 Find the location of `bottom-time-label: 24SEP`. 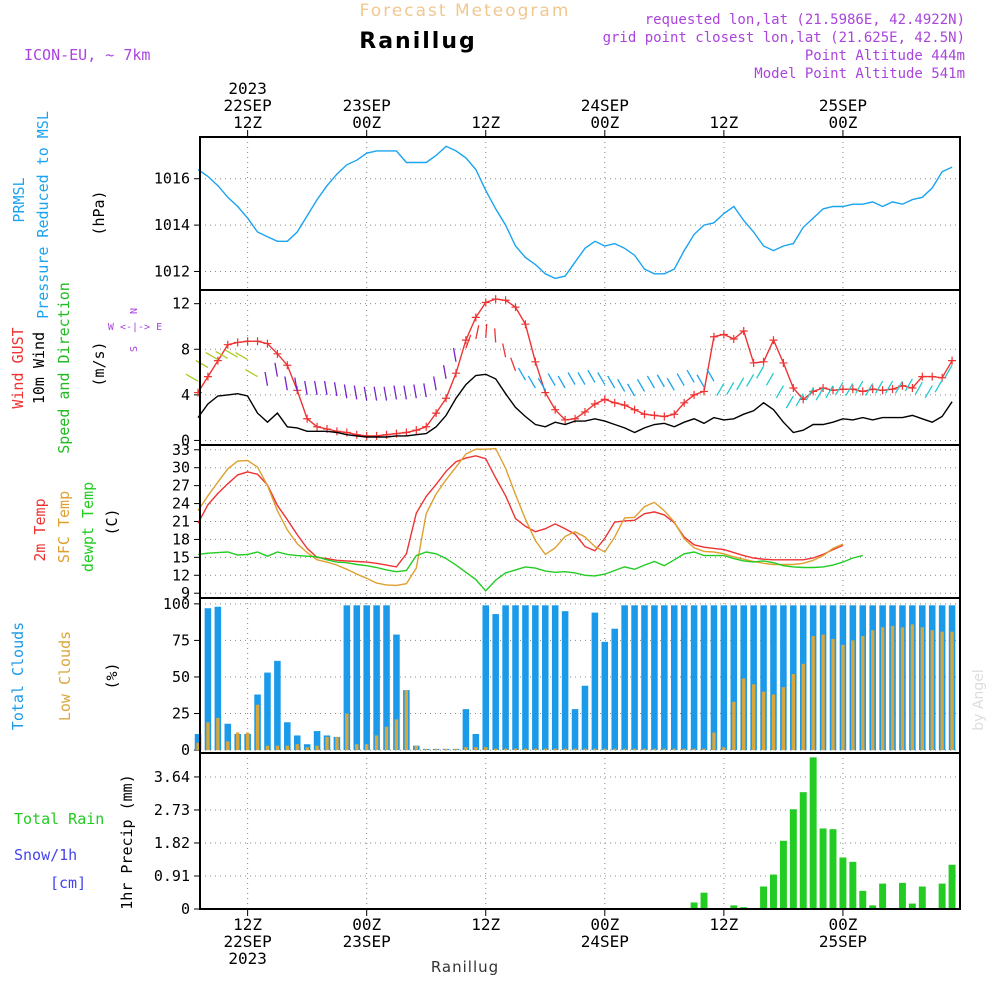

bottom-time-label: 24SEP is located at coordinates (605, 941).